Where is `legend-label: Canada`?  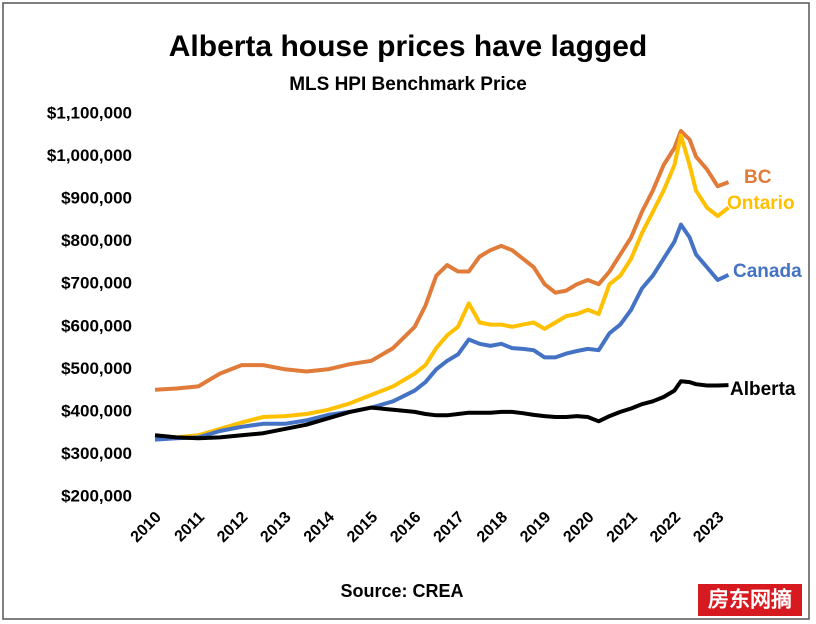 legend-label: Canada is located at coordinates (767, 271).